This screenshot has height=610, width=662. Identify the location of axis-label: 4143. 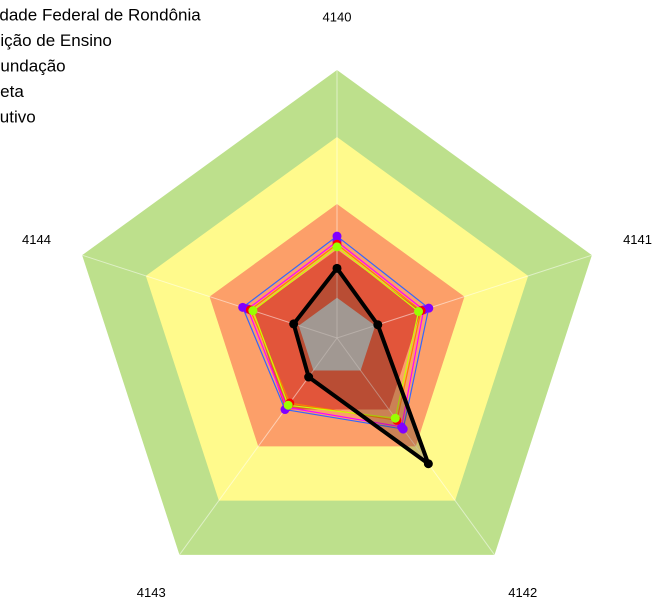
(151, 592).